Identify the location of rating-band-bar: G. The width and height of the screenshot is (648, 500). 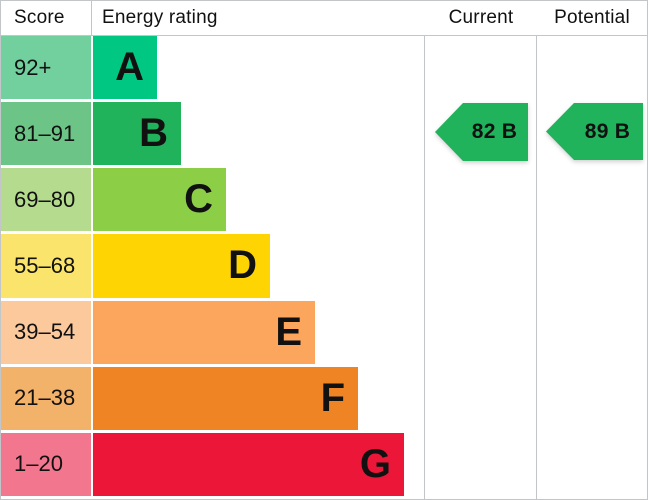
(248, 464).